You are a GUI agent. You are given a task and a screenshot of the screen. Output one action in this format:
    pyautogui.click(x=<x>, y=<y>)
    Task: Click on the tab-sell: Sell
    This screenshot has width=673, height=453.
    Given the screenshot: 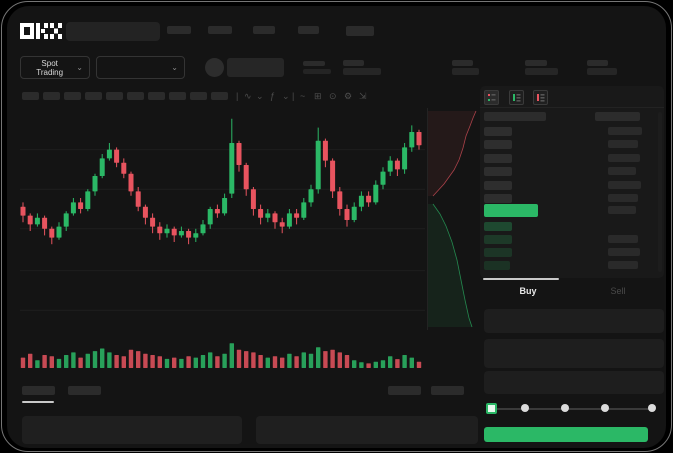 What is the action you would take?
    pyautogui.click(x=618, y=291)
    